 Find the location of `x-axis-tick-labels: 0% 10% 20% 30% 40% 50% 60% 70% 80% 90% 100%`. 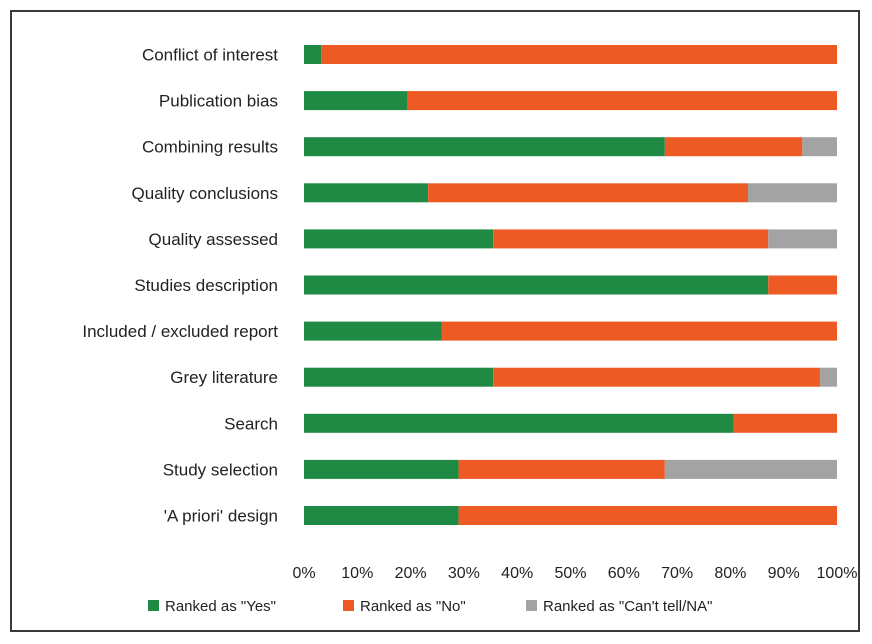

x-axis-tick-labels: 0% 10% 20% 30% 40% 50% 60% 70% 80% 90% 100% is located at coordinates (574, 573).